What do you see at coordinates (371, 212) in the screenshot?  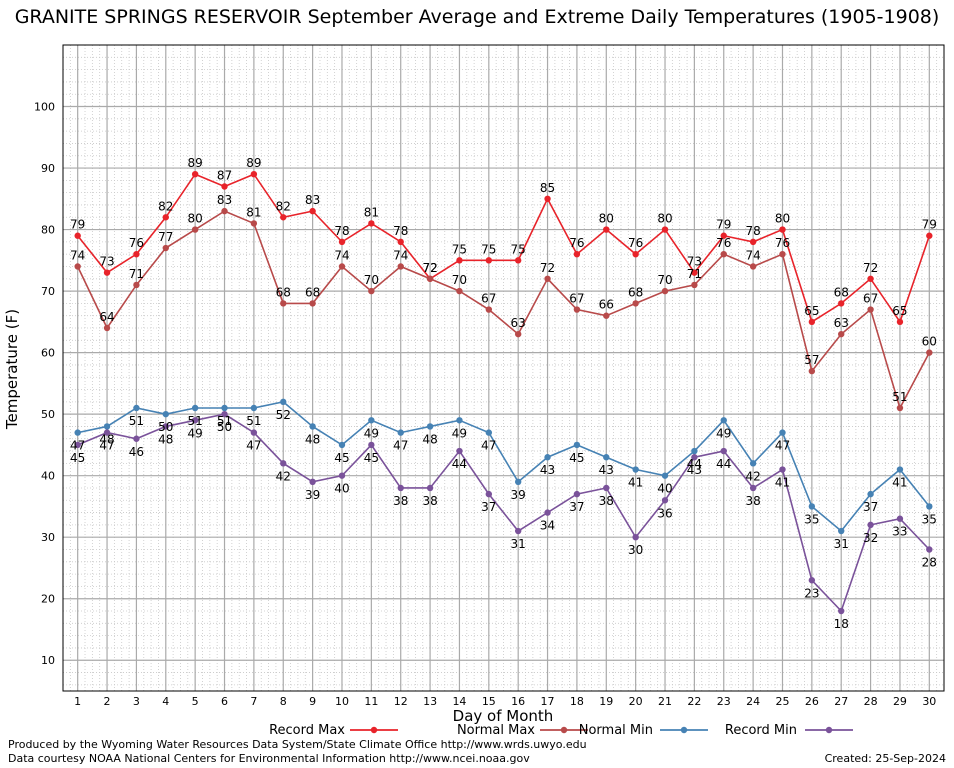 I see `record-max-data-label: 81` at bounding box center [371, 212].